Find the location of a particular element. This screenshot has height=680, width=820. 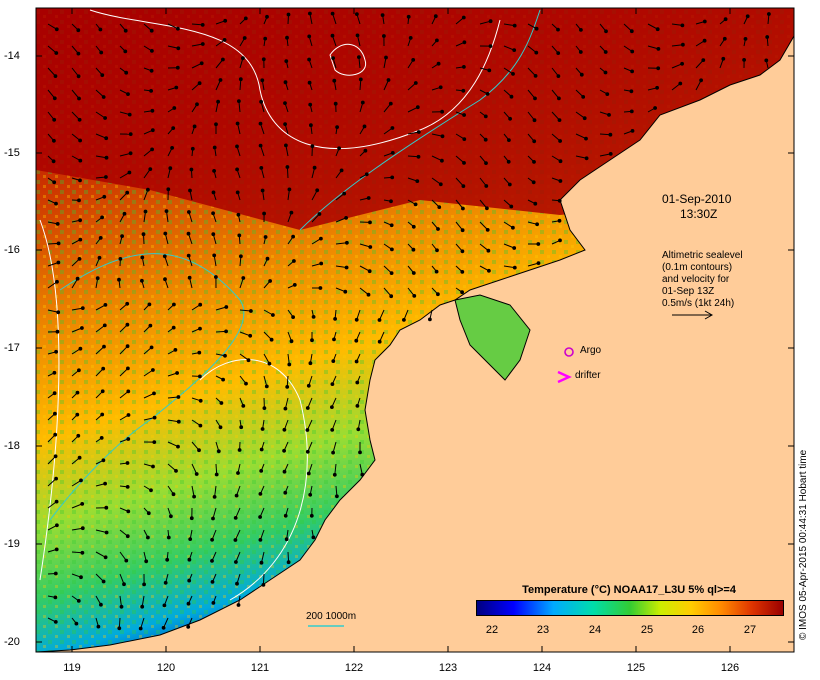

bathy-1000m is located at coordinates (147, 387).